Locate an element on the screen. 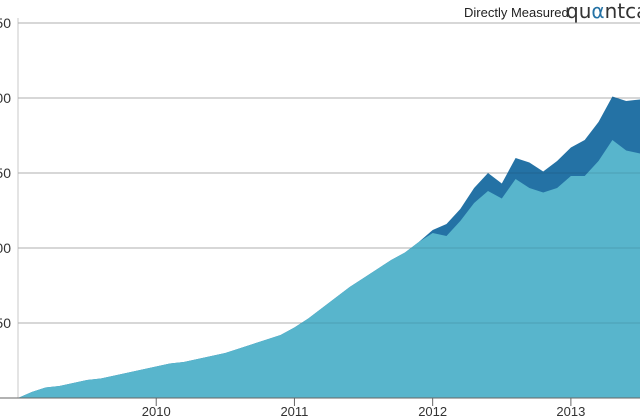 This screenshot has width=640, height=420. logo-text-start: qu is located at coordinates (578, 11).